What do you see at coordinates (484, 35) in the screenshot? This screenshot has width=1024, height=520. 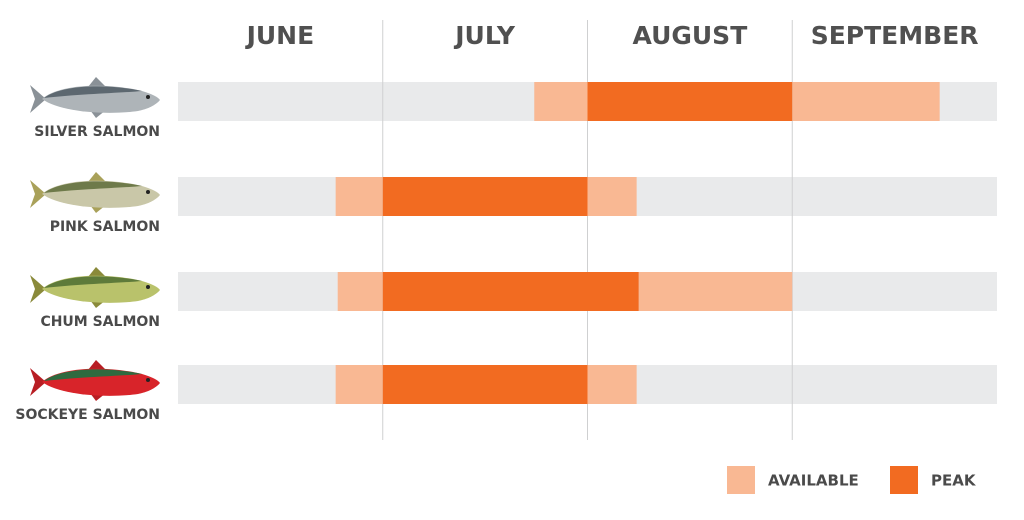 I see `month-label: JULY` at bounding box center [484, 35].